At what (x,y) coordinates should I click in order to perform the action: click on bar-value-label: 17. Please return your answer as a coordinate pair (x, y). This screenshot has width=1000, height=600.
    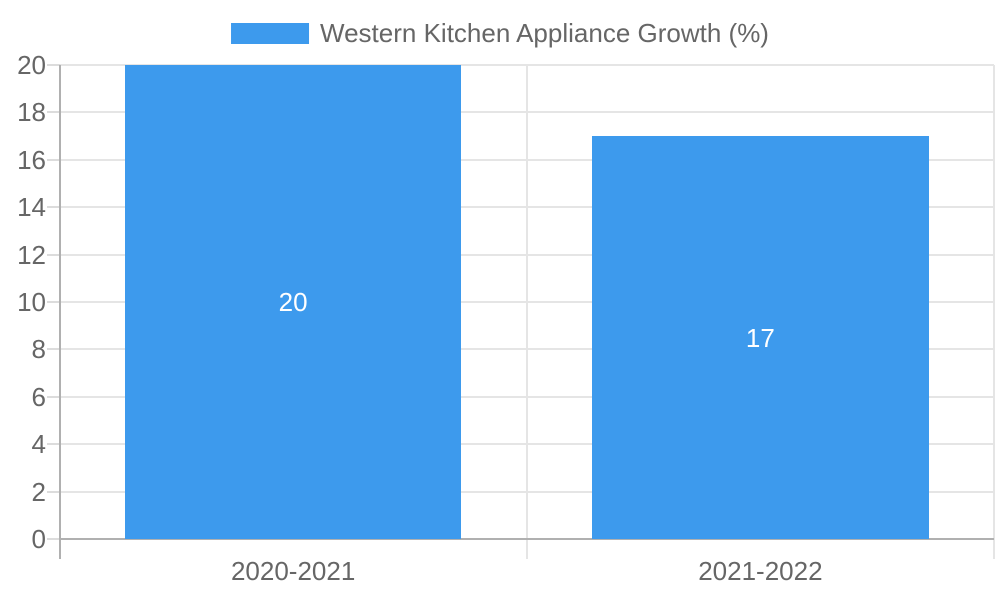
    Looking at the image, I should click on (760, 337).